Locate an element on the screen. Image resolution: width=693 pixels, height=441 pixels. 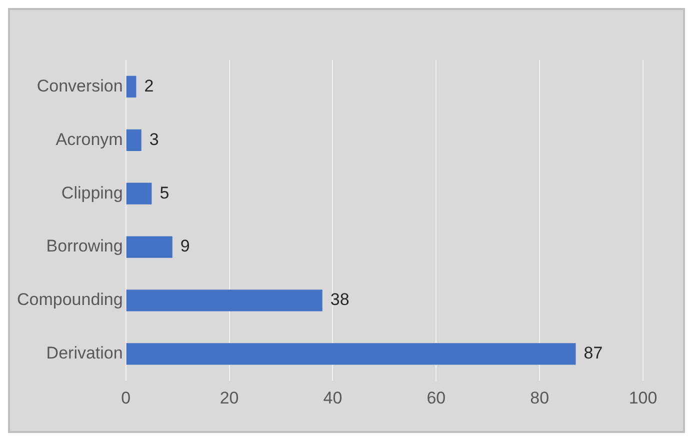
data-label: 38 is located at coordinates (340, 300).